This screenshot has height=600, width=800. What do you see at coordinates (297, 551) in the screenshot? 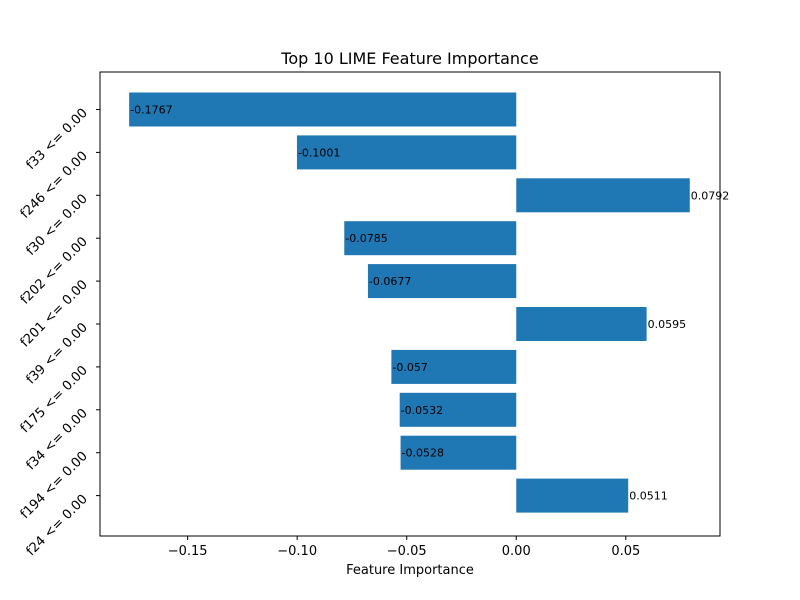
I see `x-tick-label: −0.10` at bounding box center [297, 551].